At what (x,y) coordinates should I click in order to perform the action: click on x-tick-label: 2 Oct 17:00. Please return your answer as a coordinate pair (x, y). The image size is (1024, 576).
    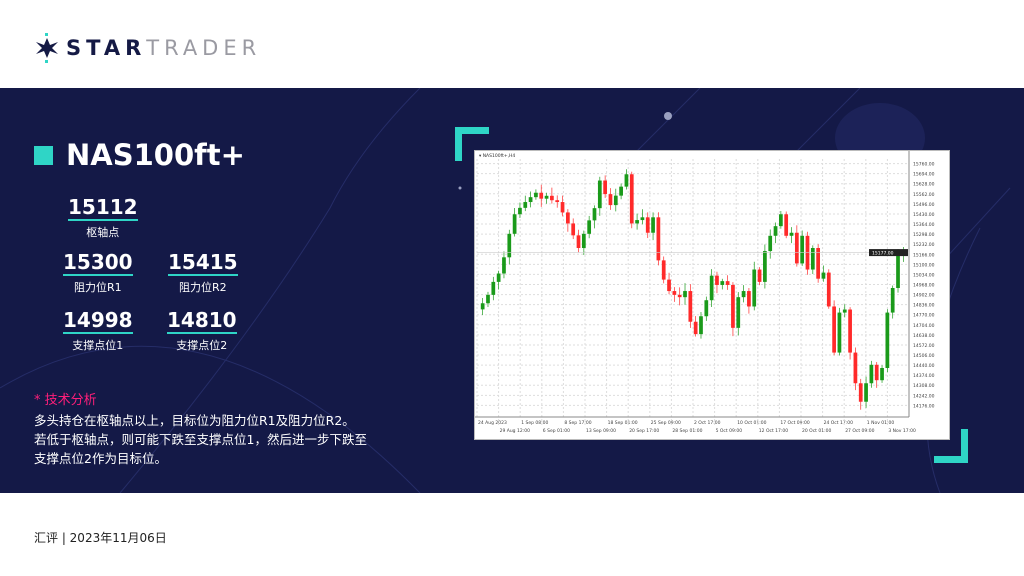
    Looking at the image, I should click on (707, 423).